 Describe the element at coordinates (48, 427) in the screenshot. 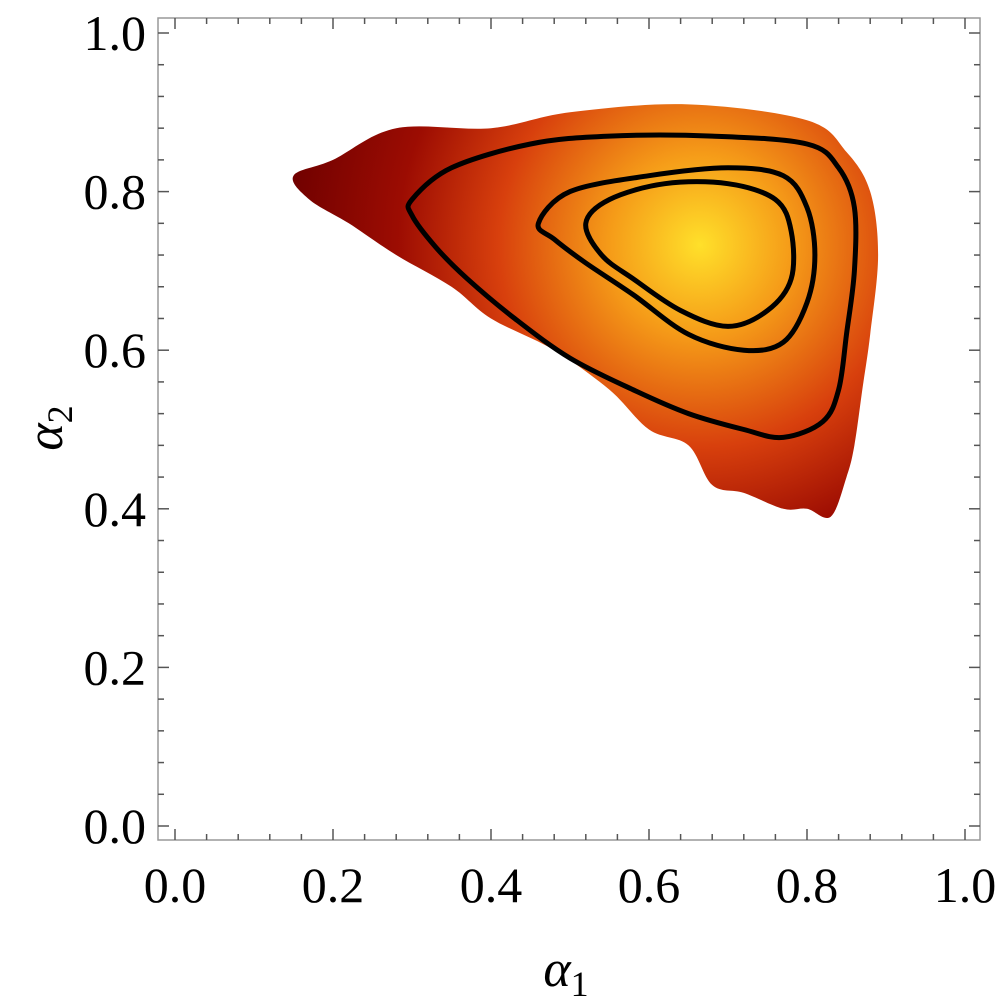

I see `y-axis-title: α2` at that location.